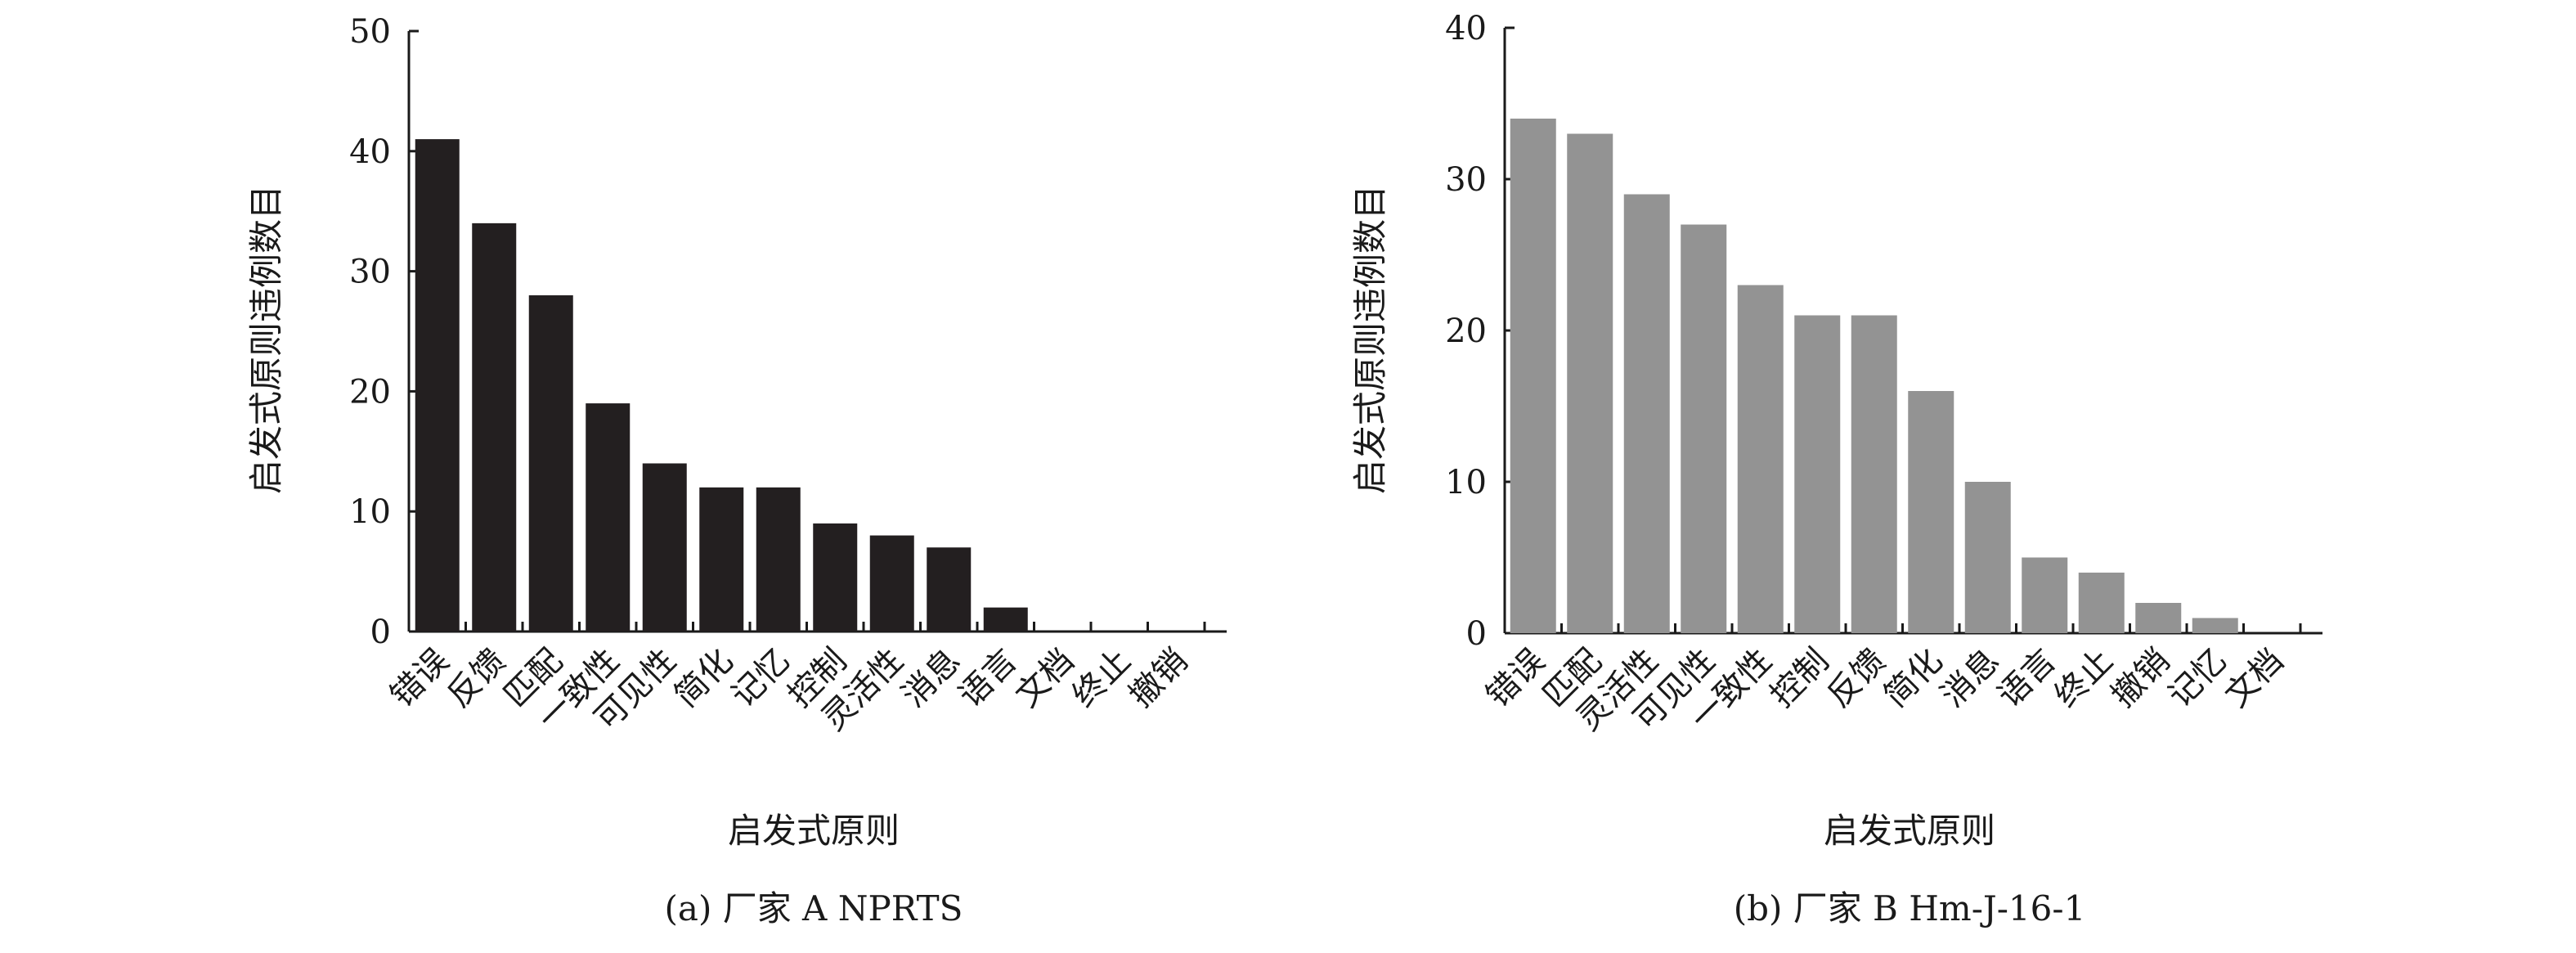 The image size is (2576, 953). Describe the element at coordinates (370, 32) in the screenshot. I see `y-tick-label: 50` at that location.